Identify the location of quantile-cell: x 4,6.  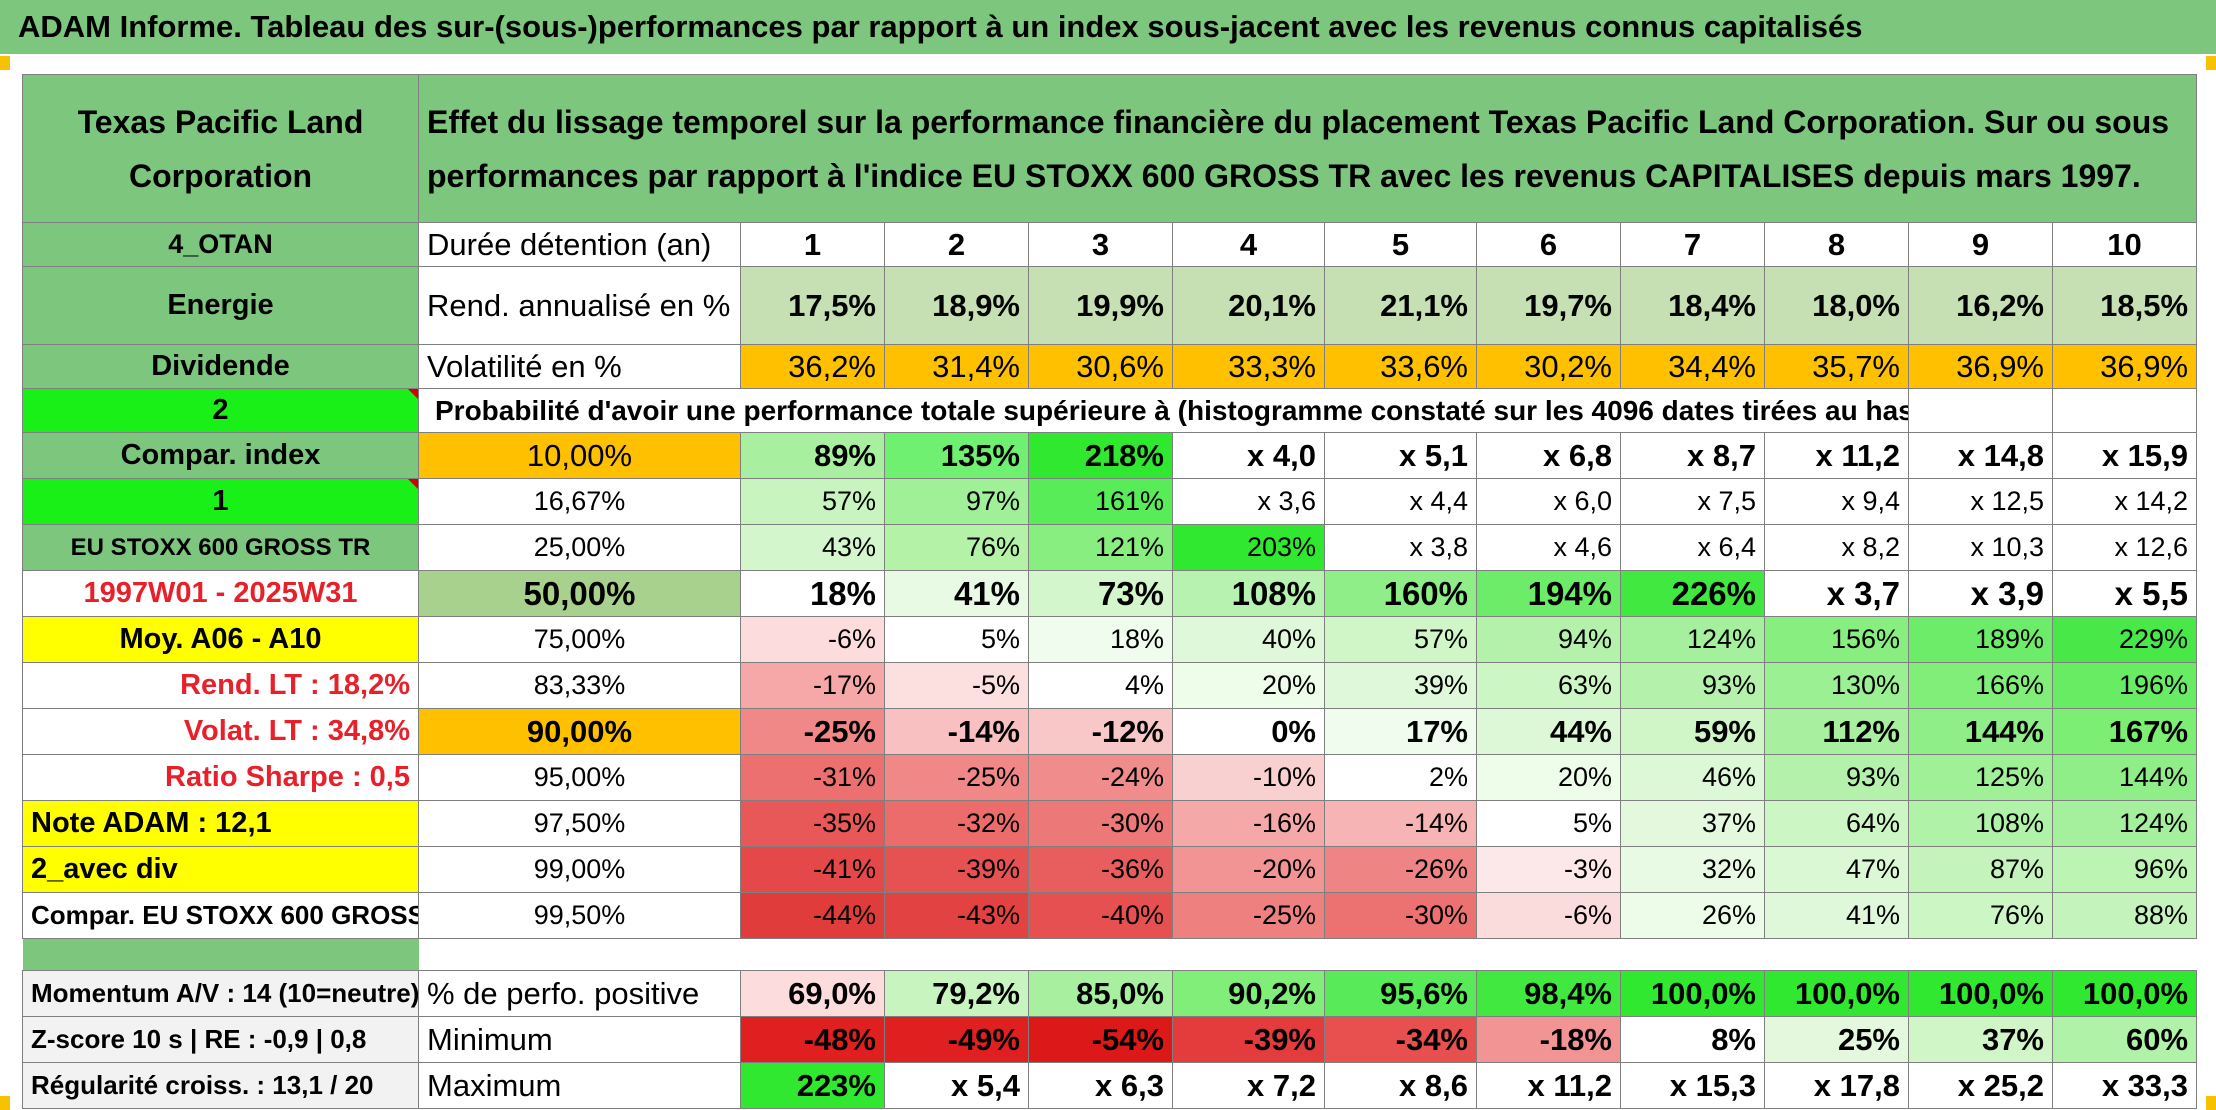
(1548, 547).